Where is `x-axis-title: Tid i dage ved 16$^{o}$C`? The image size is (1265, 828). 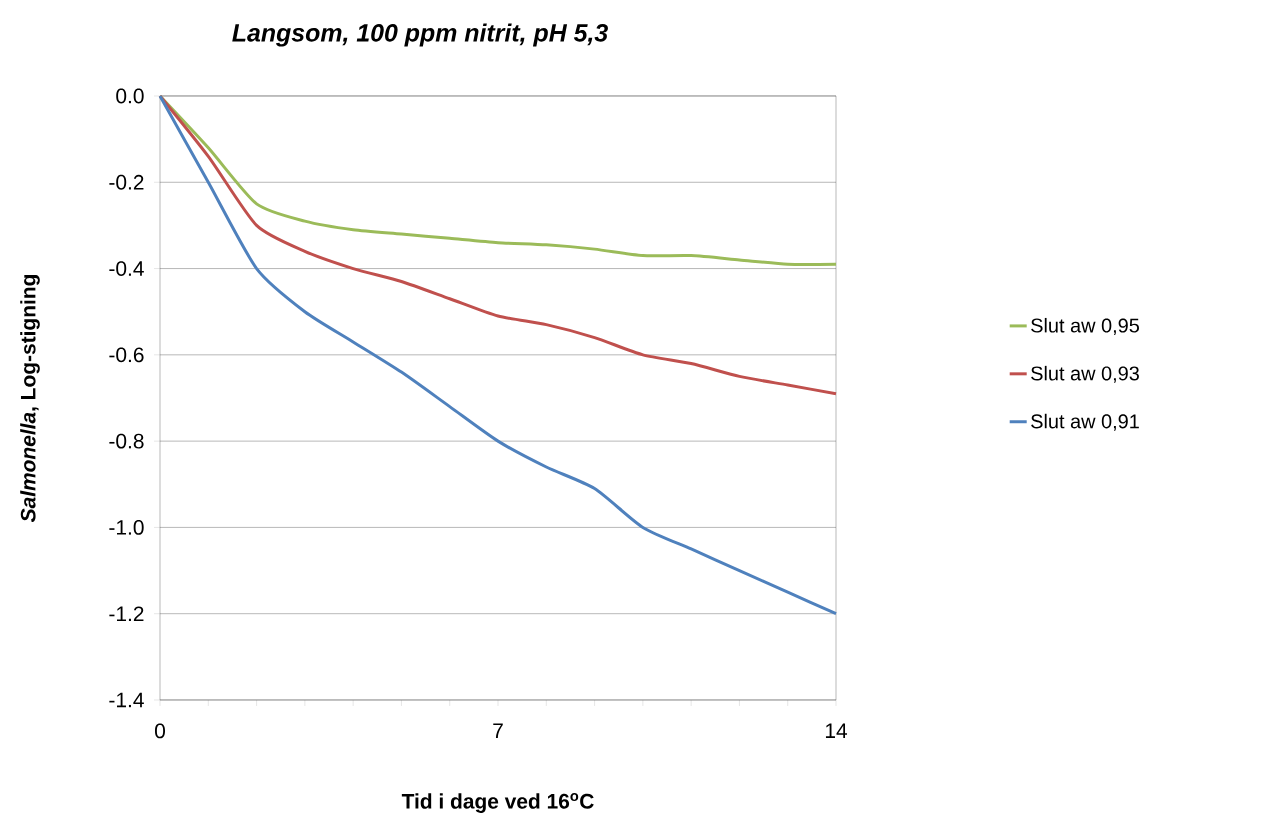
x-axis-title: Tid i dage ved 16$^{o}$C is located at coordinates (497, 803).